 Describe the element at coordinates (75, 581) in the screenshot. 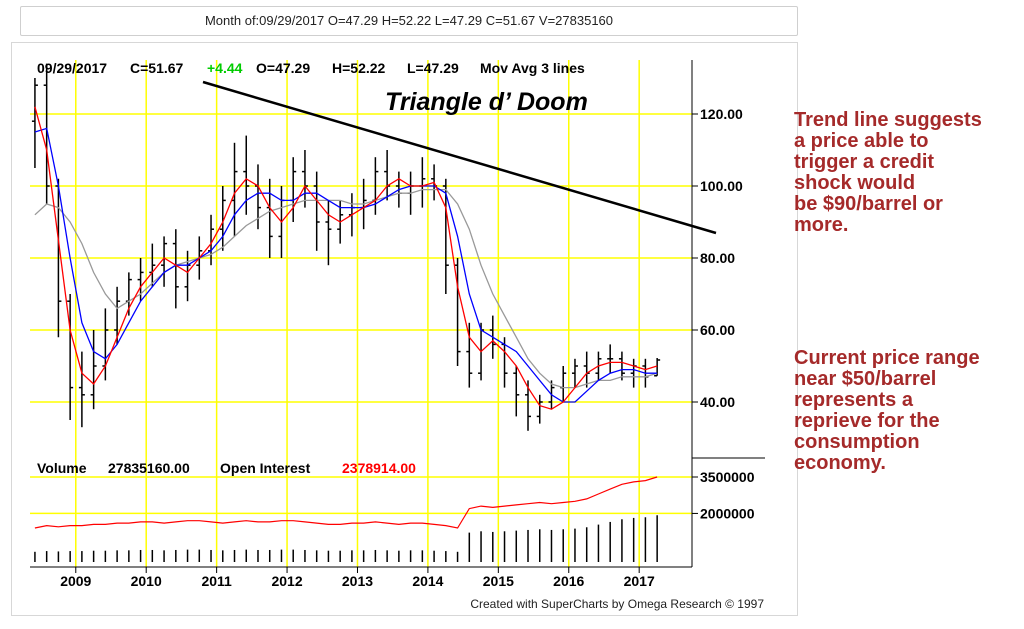

I see `time-tick-label: 2009` at that location.